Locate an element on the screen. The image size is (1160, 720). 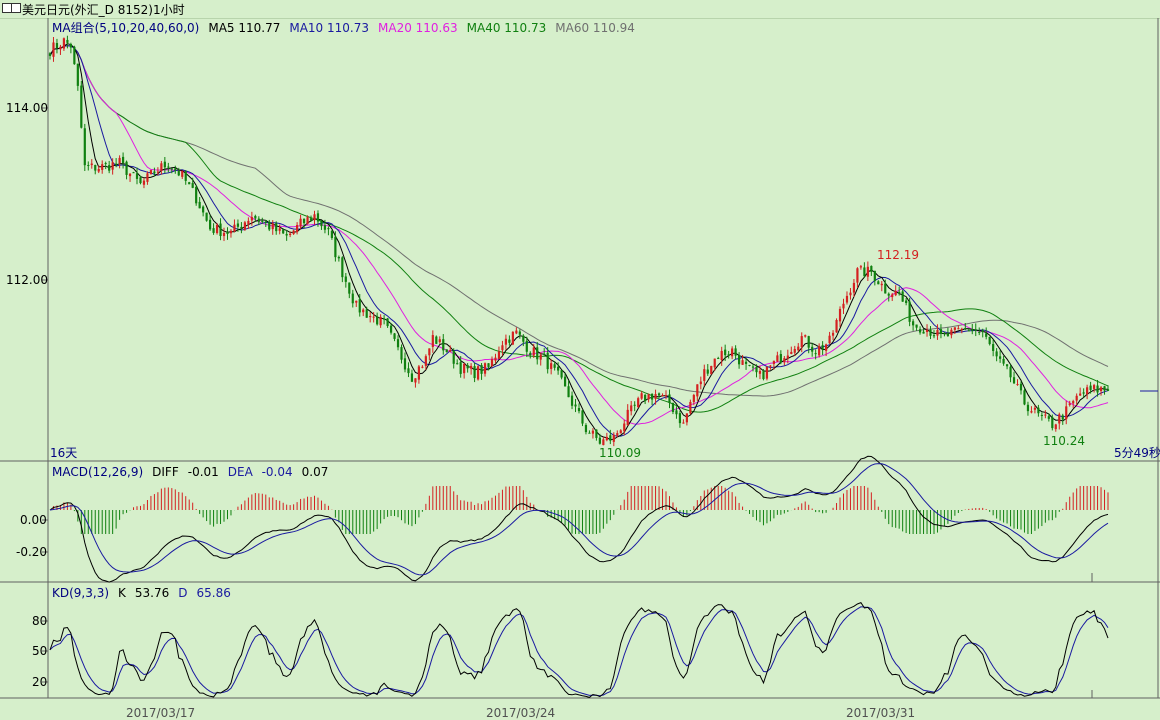
y-tick-label: 50 is located at coordinates (39, 651).